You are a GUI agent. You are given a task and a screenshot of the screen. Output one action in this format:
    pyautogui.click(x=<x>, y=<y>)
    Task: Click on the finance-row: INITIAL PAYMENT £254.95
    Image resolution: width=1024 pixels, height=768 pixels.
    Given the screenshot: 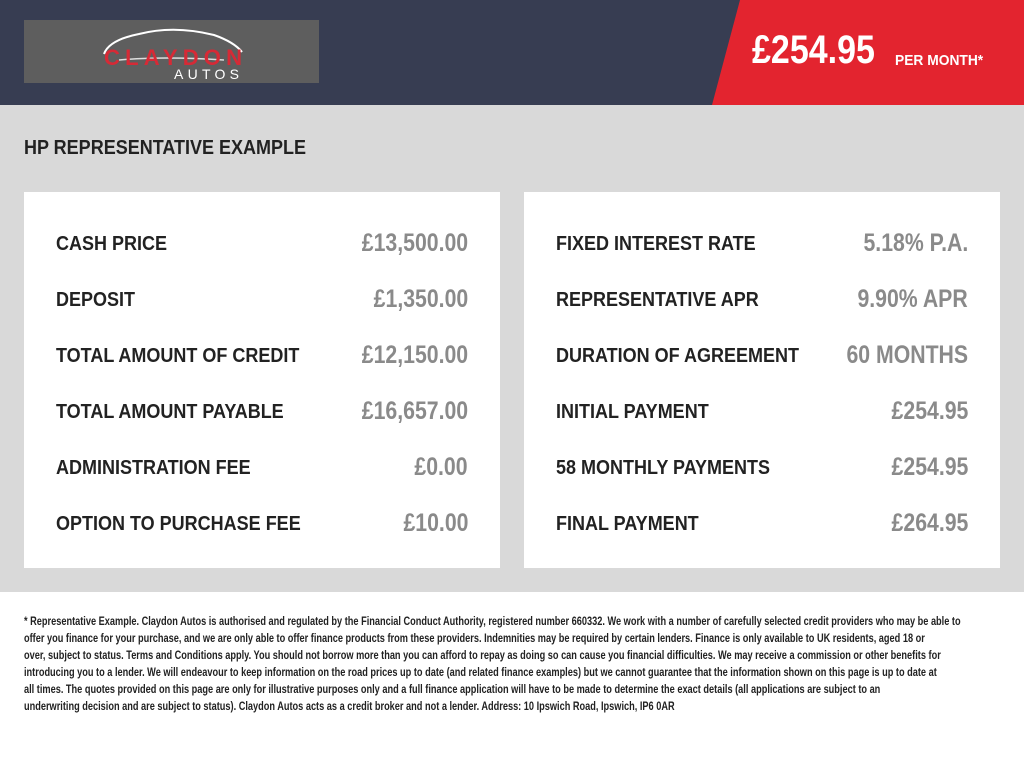 What is the action you would take?
    pyautogui.click(x=762, y=423)
    